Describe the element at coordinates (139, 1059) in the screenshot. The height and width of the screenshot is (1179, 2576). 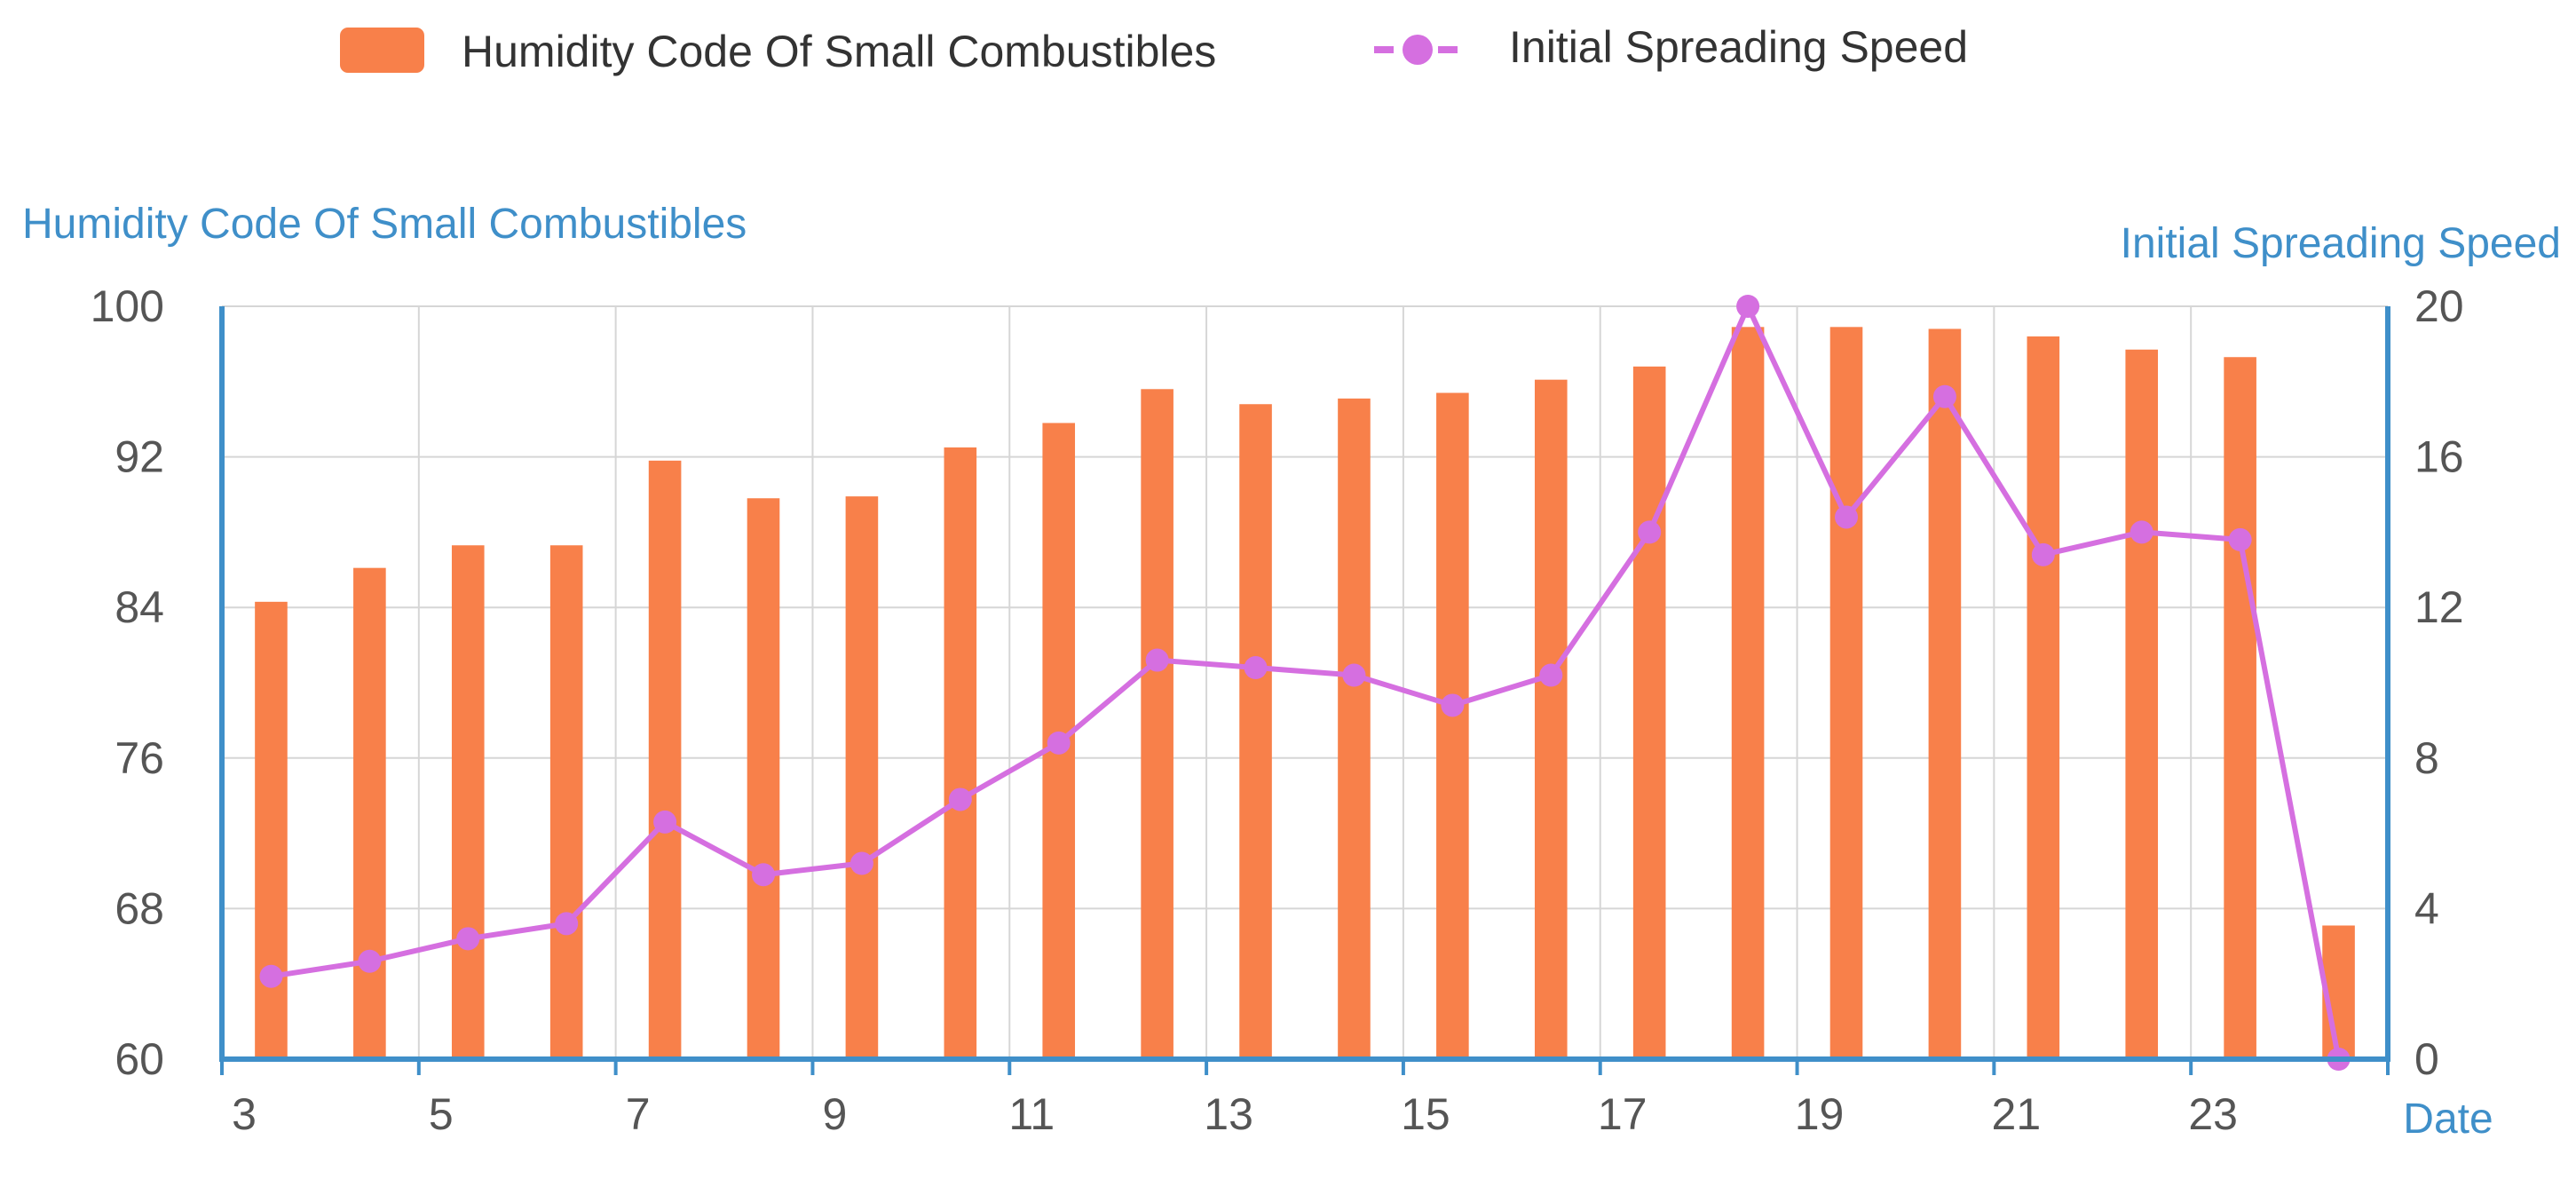
I see `left-tick-label: 60` at that location.